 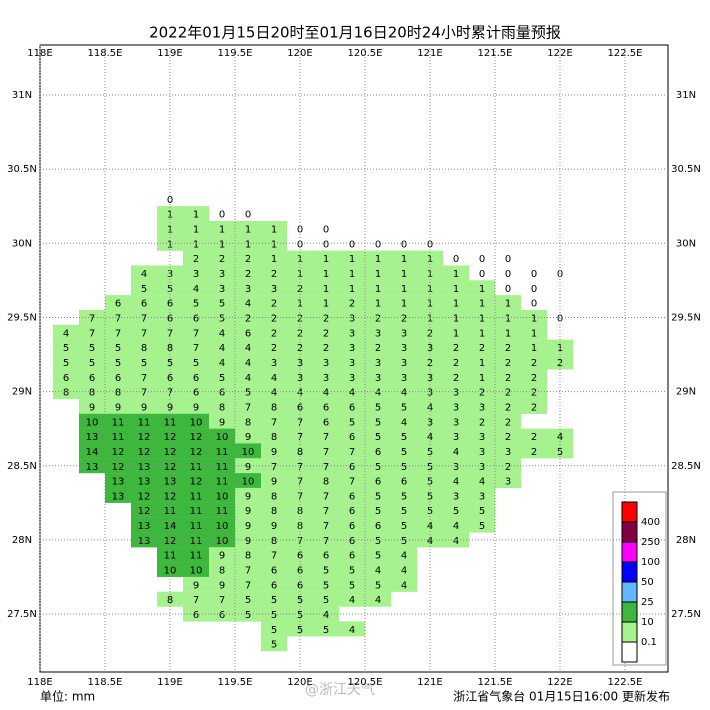 I want to click on rain-value: 0, so click(x=248, y=215).